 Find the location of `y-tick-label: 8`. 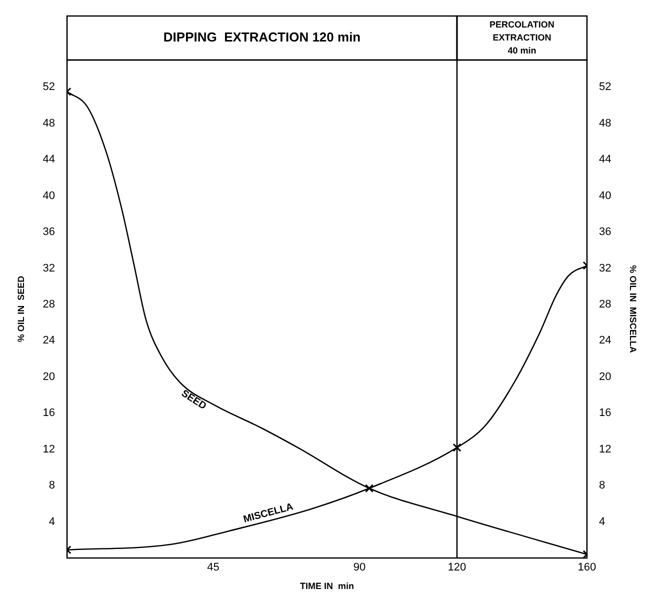

y-tick-label: 8 is located at coordinates (52, 486).